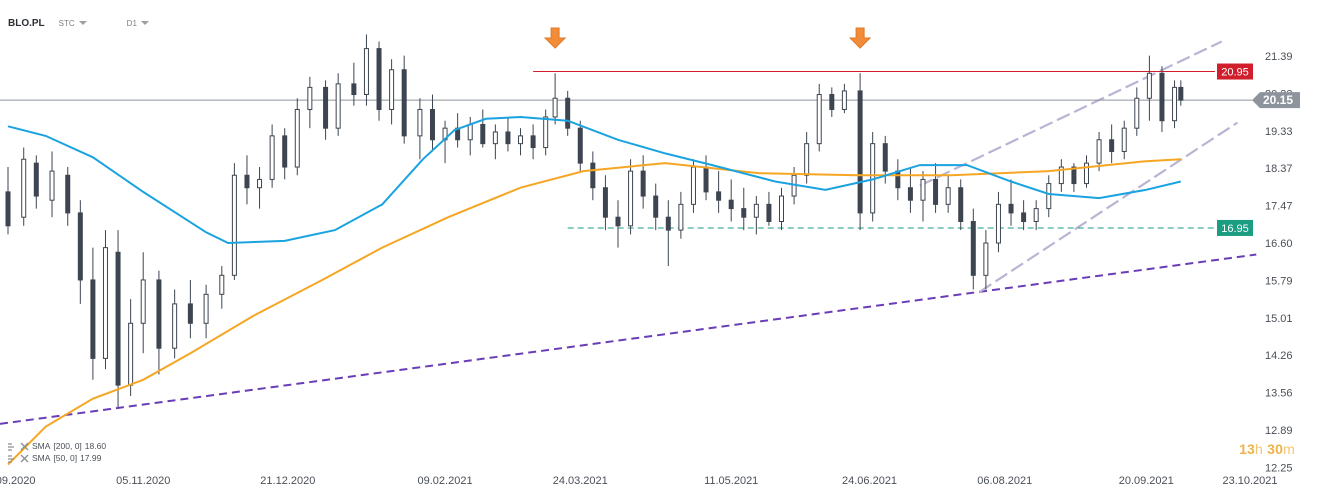  What do you see at coordinates (1249, 481) in the screenshot?
I see `x-tick-label: 23.10.2021` at bounding box center [1249, 481].